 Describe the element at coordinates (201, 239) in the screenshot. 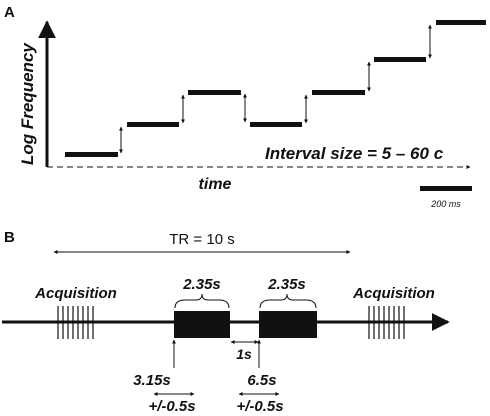

I see `tr-label: TR = 10 s` at that location.